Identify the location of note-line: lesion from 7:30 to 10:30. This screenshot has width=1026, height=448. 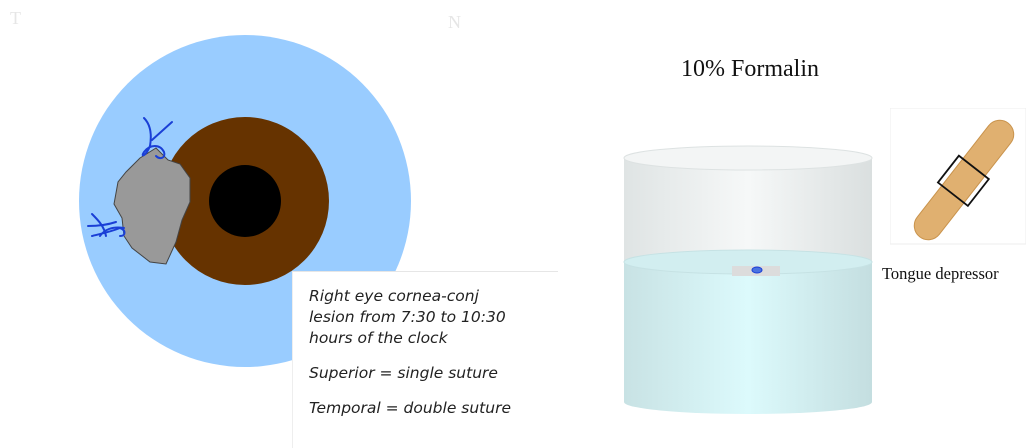
(407, 317).